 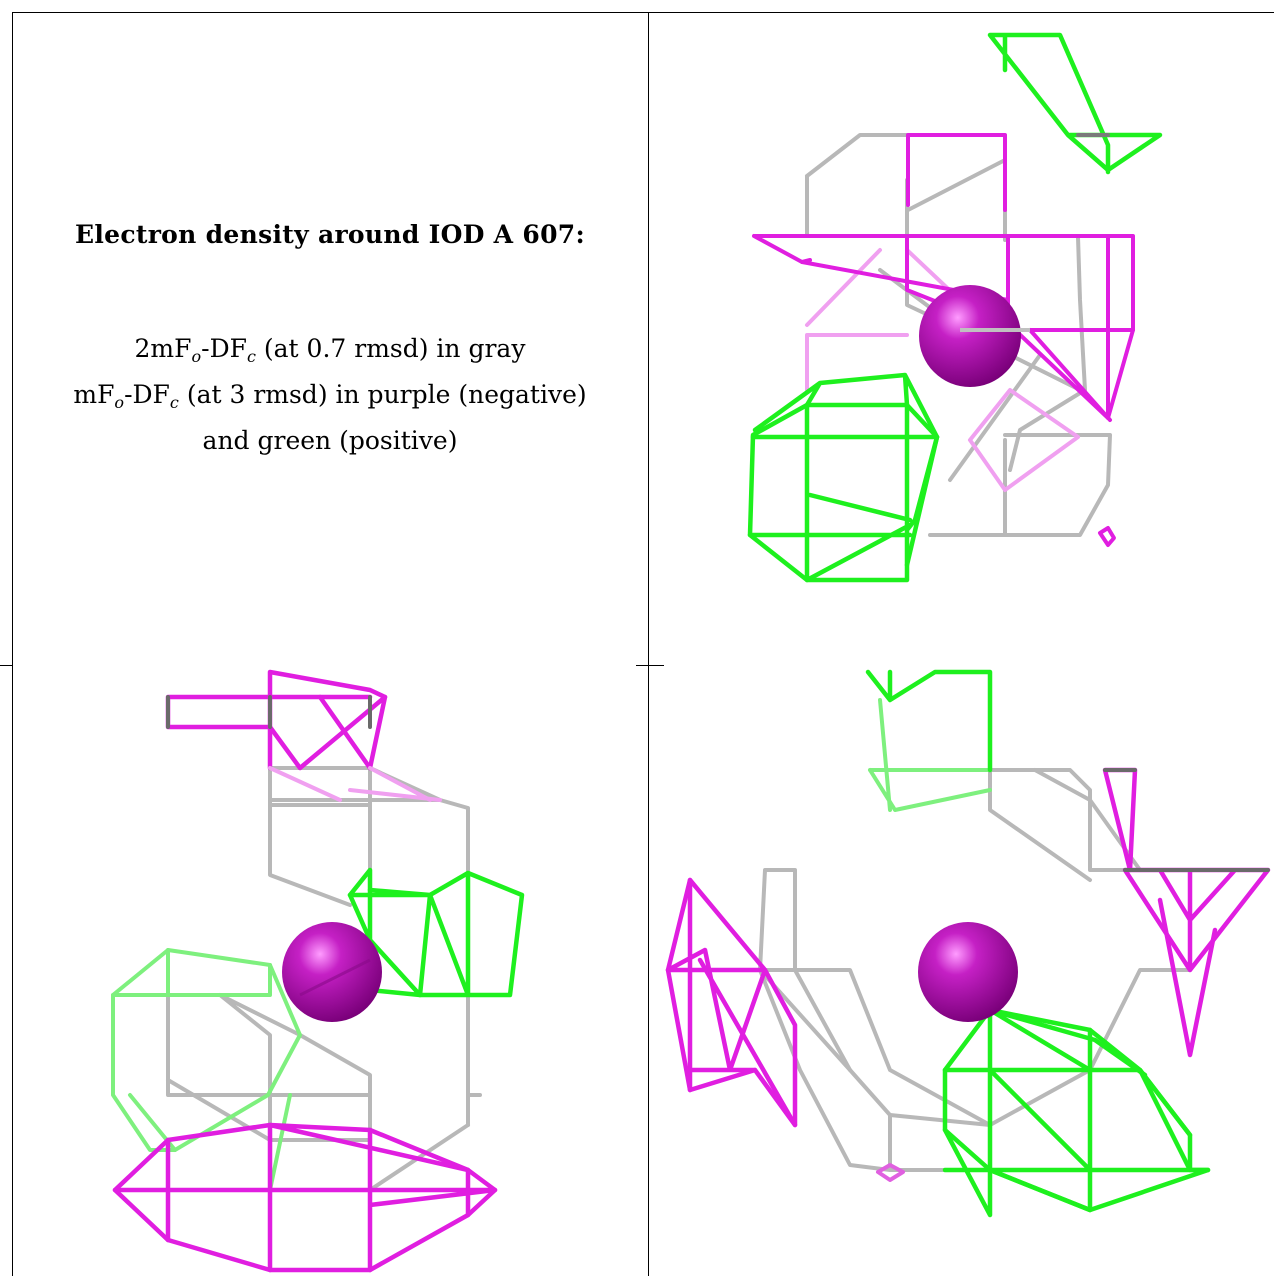 I want to click on legend-line-gray: 2mFo-DFc (at 0.7 rmsd) in gray, so click(x=330, y=350).